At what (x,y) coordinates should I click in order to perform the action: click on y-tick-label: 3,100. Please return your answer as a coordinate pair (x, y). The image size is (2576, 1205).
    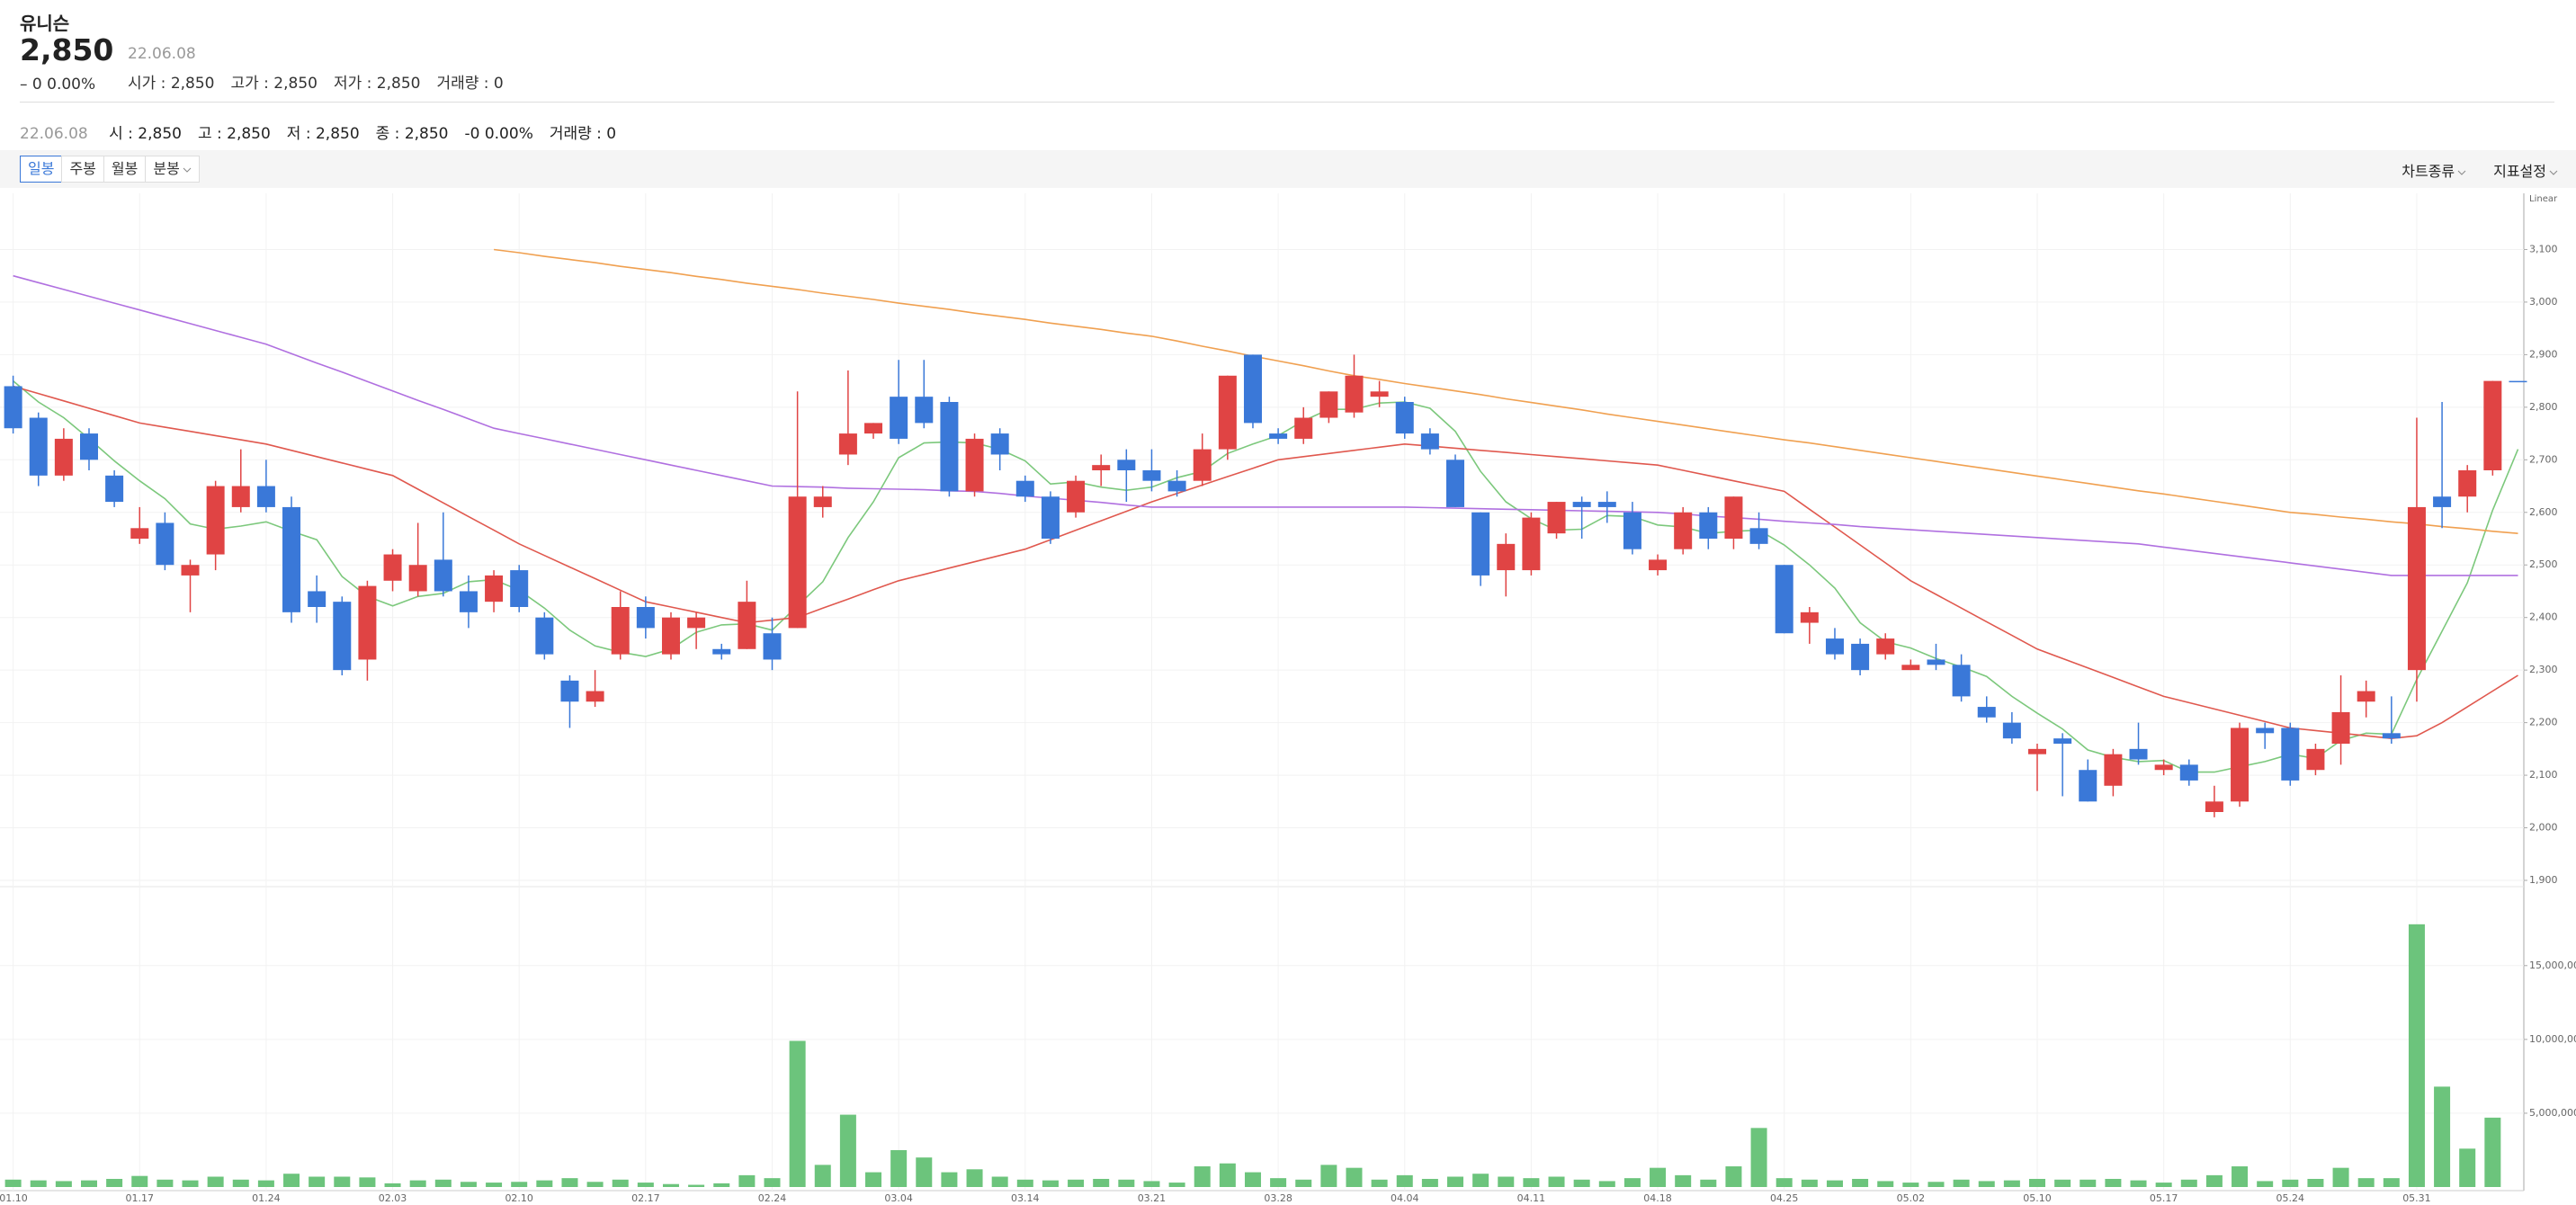
    Looking at the image, I should click on (2543, 248).